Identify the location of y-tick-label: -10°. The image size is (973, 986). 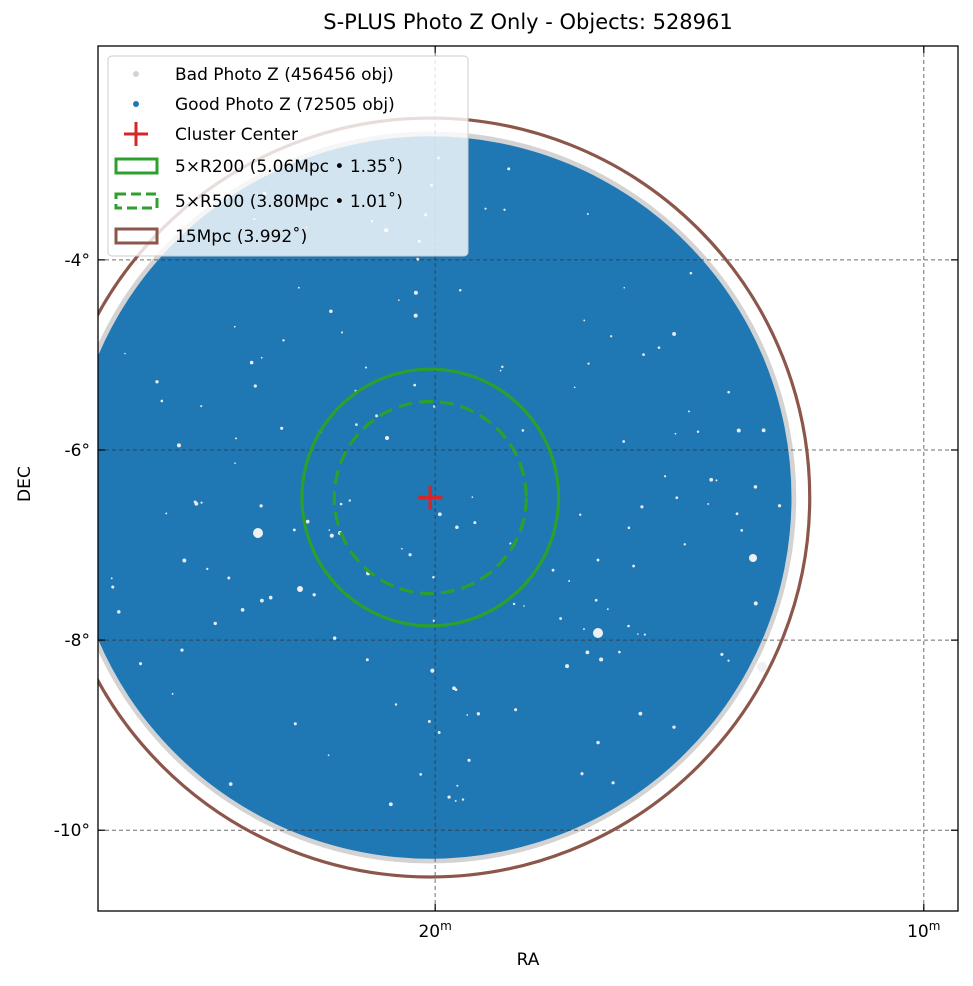
(72, 831).